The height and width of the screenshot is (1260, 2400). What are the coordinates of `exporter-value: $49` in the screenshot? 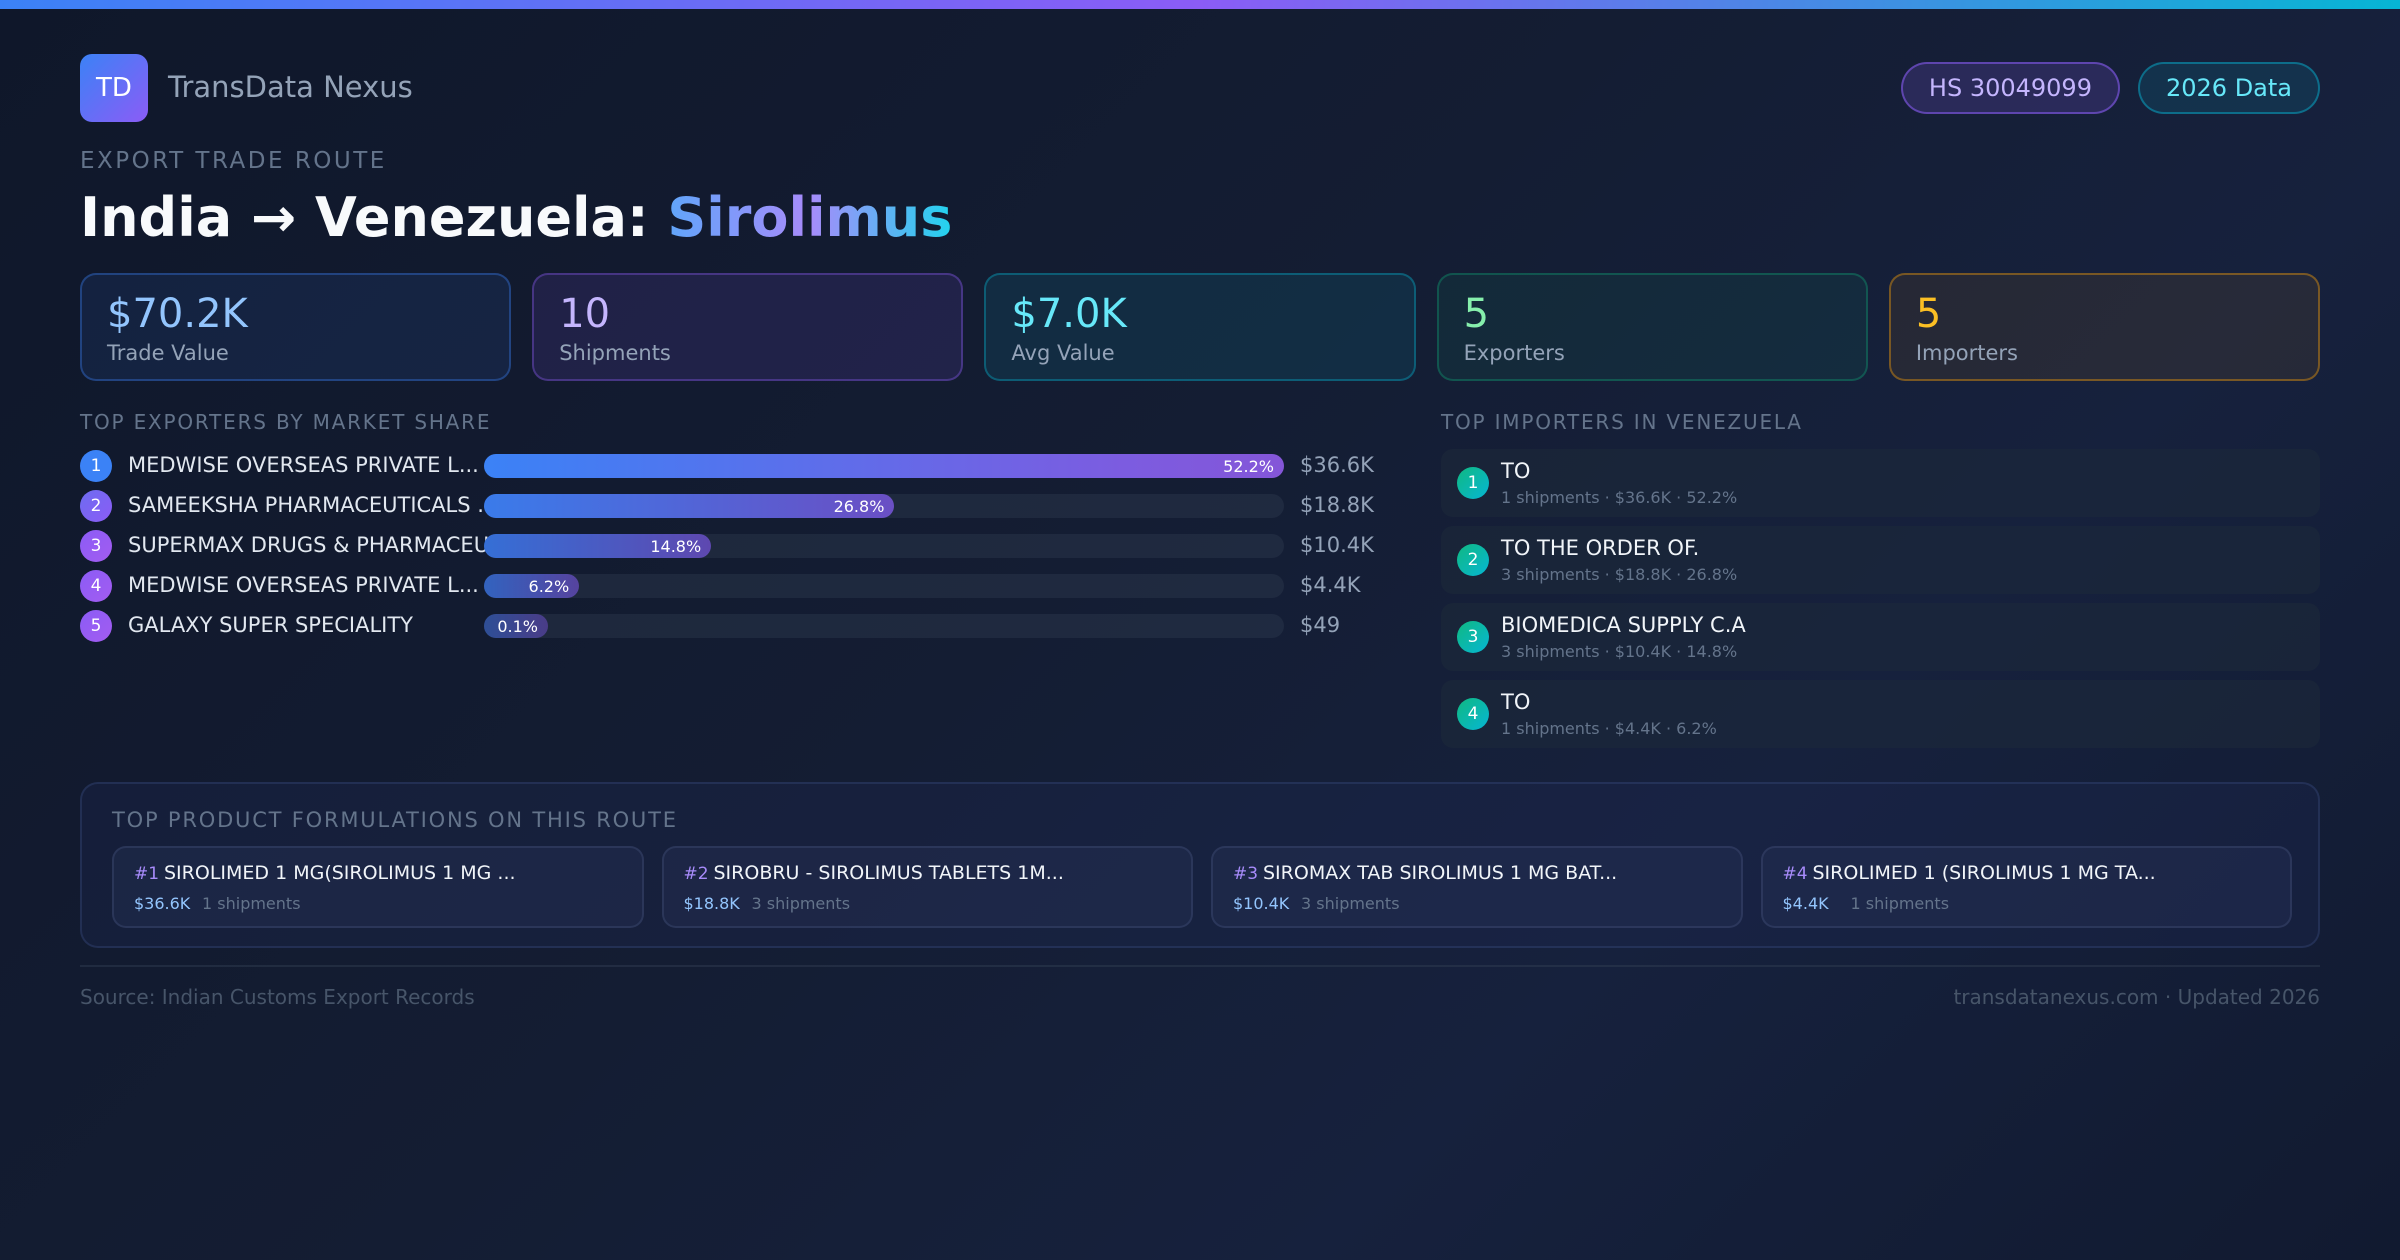 It's located at (1320, 625).